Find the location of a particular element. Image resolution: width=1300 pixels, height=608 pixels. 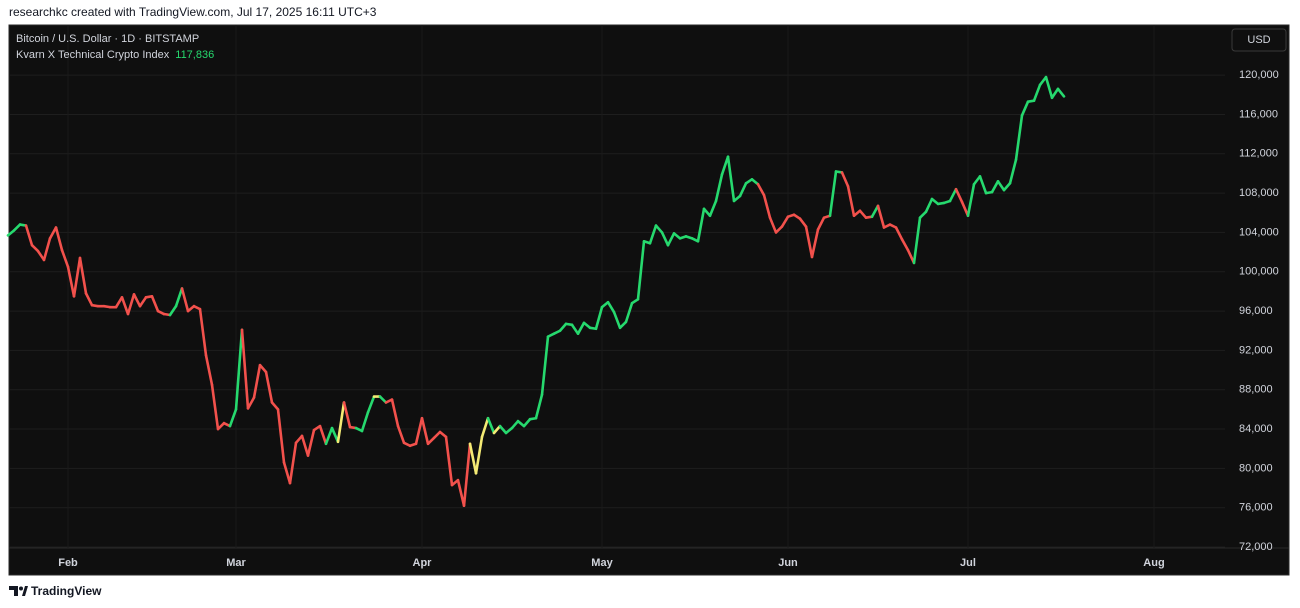

x-tick-label: Jun is located at coordinates (788, 563).